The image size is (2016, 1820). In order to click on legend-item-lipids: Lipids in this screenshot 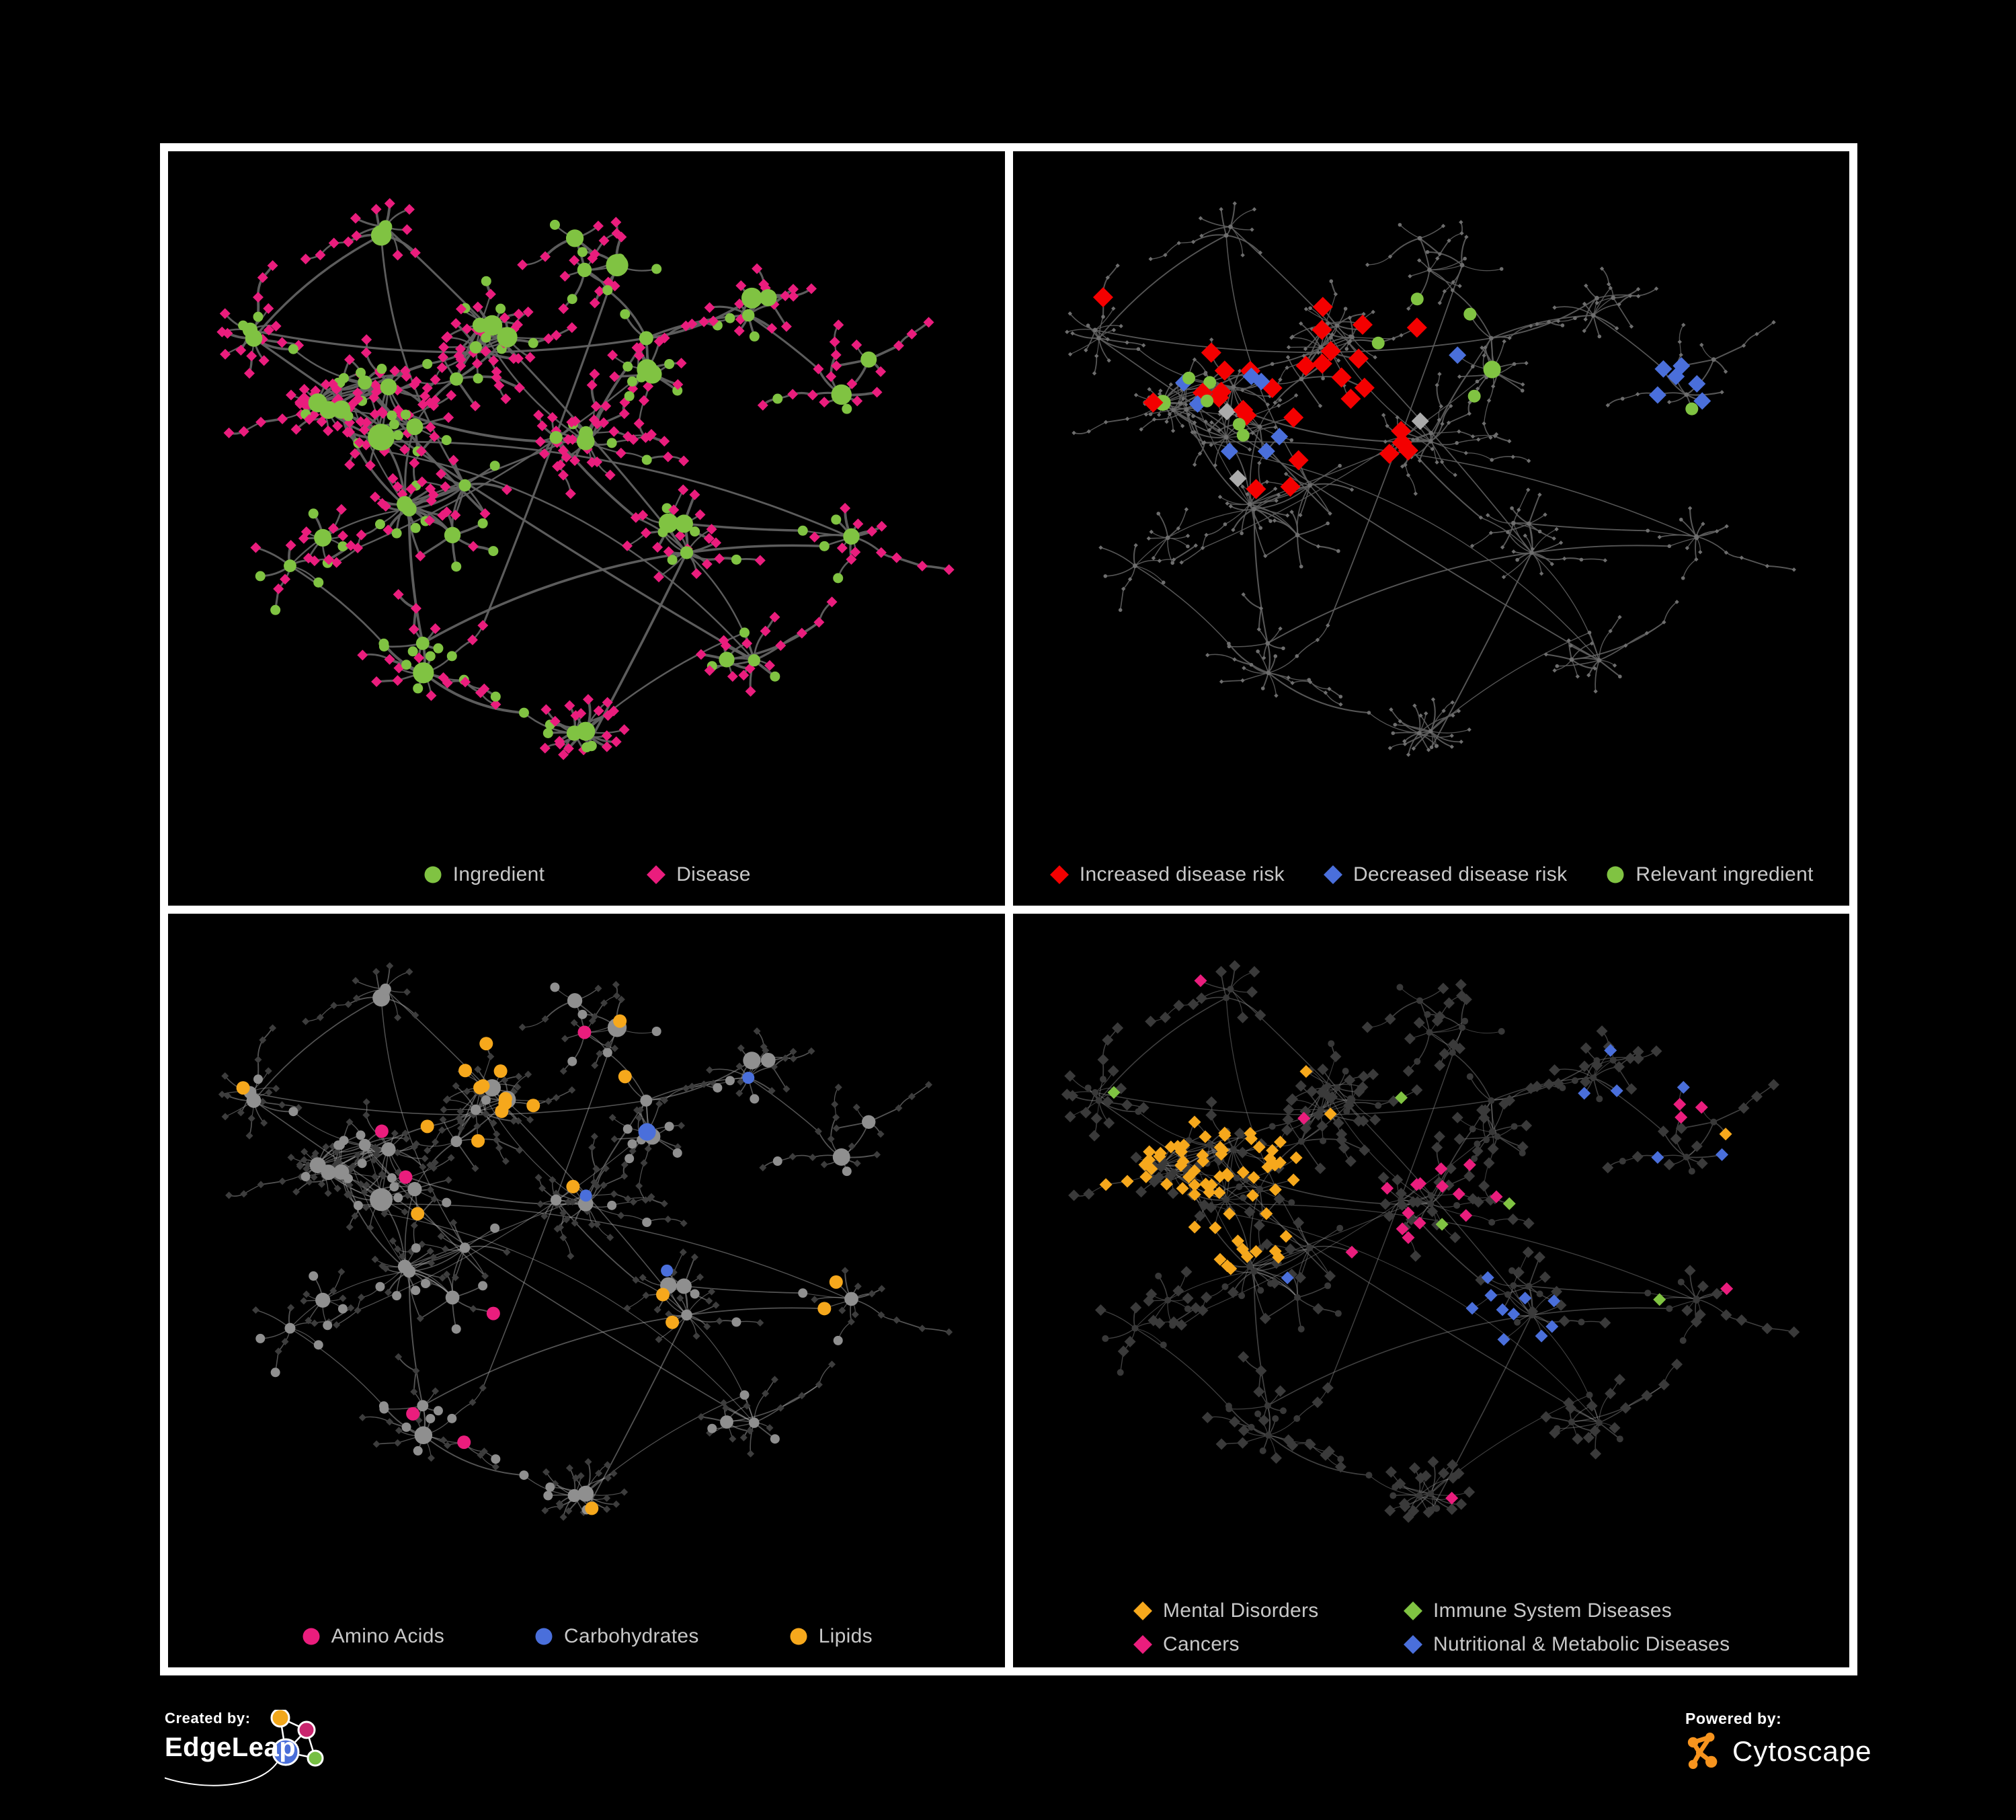, I will do `click(830, 1636)`.